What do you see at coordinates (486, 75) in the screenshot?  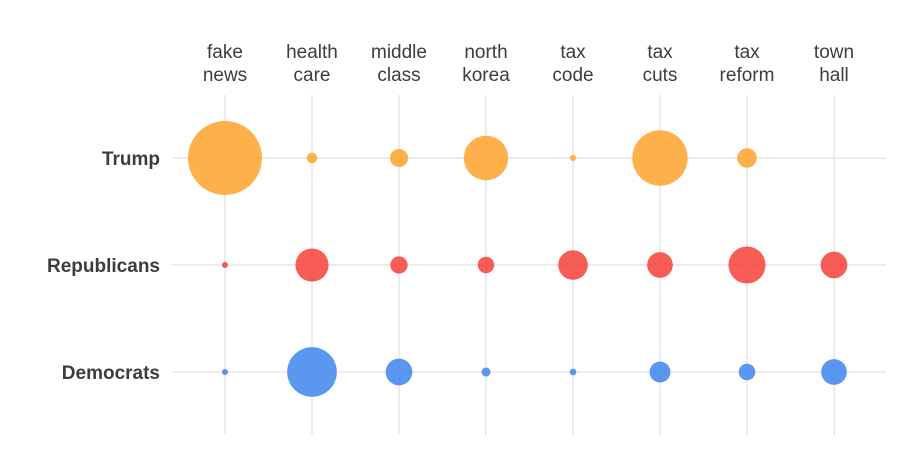 I see `column-label-line: korea` at bounding box center [486, 75].